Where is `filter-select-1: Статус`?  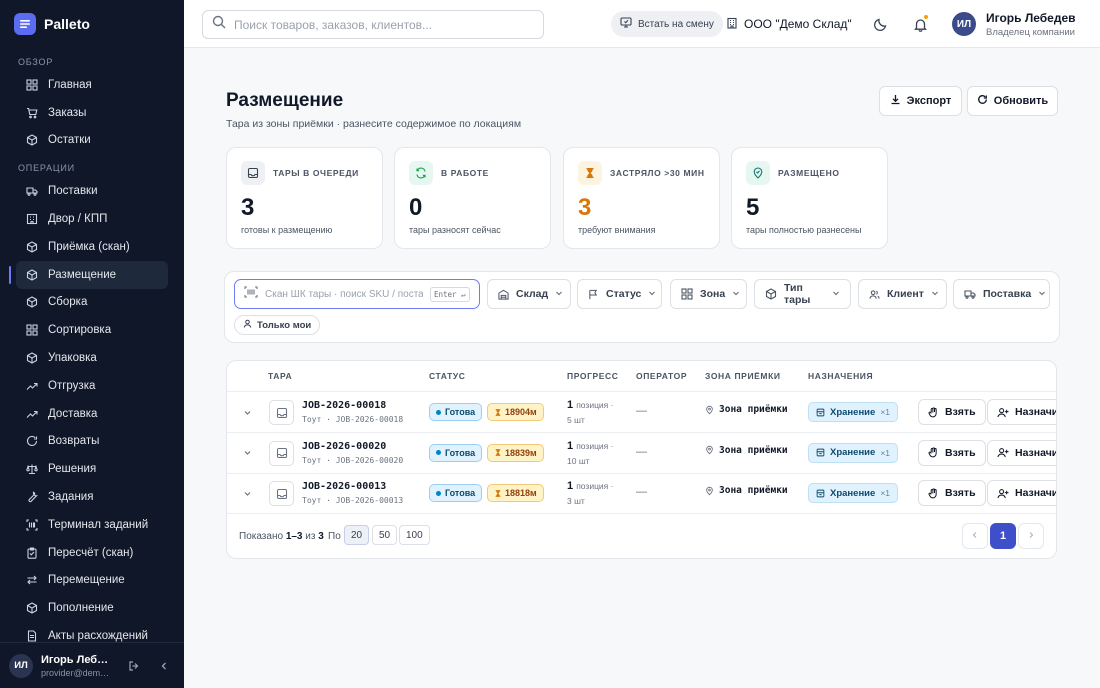 filter-select-1: Статус is located at coordinates (619, 294).